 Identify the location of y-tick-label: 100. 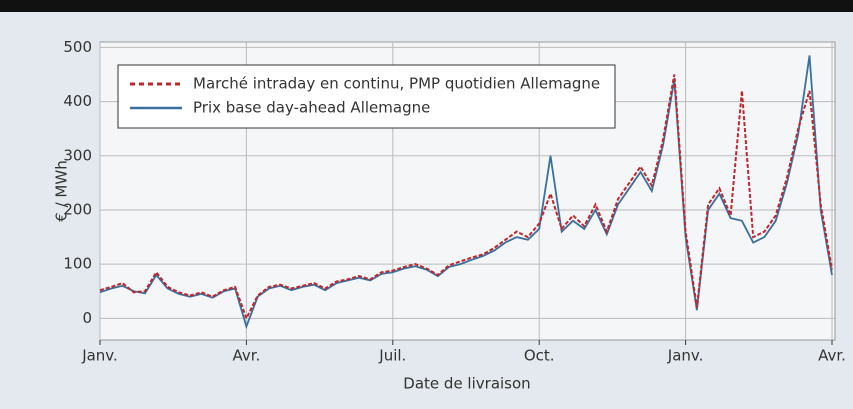
(77, 264).